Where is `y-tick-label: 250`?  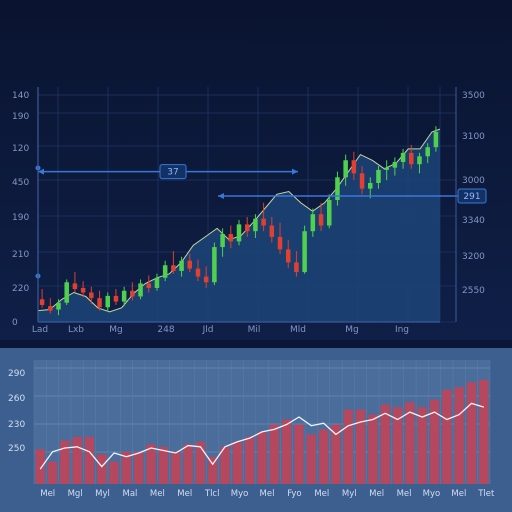 y-tick-label: 250 is located at coordinates (16, 449).